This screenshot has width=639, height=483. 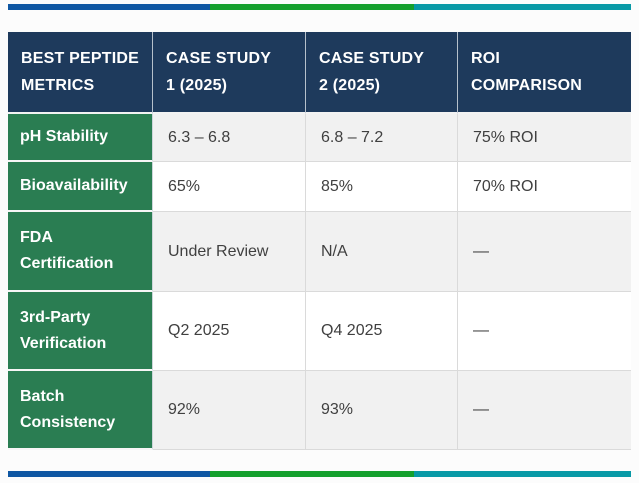 I want to click on header-line: COMPARISON, so click(x=527, y=85).